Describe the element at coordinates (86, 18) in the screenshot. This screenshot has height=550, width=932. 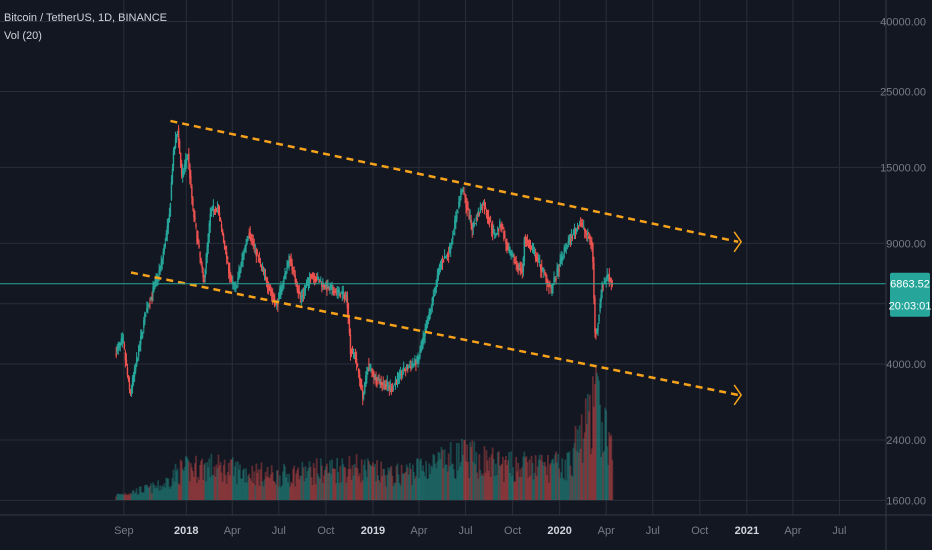
I see `symbol-title: Bitcoin / TetherUS, 1D, BINANCE` at that location.